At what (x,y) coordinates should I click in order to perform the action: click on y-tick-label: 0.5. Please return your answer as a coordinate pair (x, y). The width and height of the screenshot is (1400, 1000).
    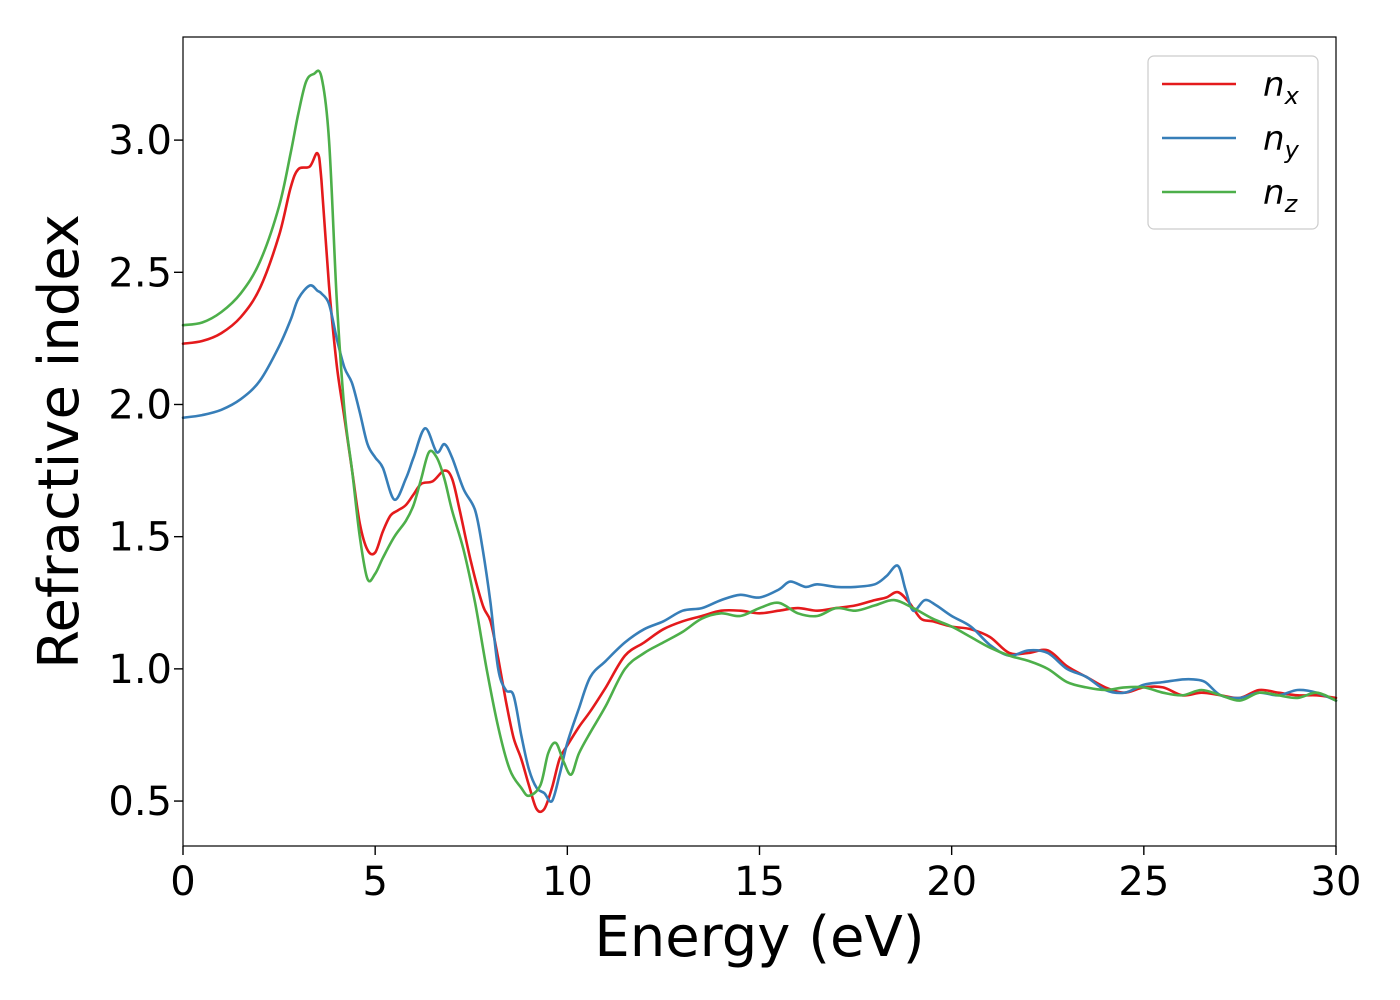
    Looking at the image, I should click on (140, 802).